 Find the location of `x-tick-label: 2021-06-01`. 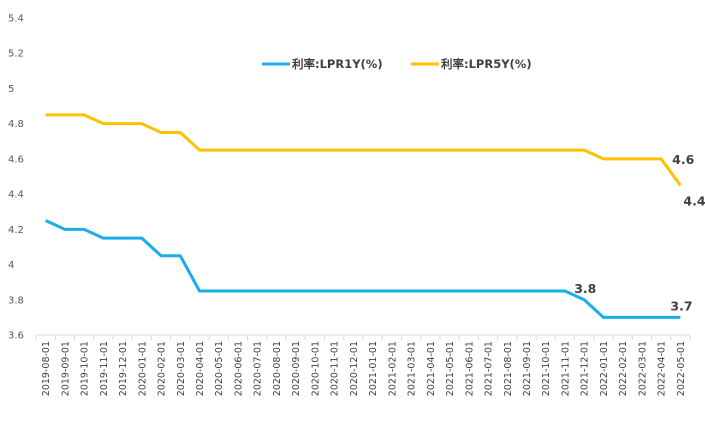

x-tick-label: 2021-06-01 is located at coordinates (469, 368).